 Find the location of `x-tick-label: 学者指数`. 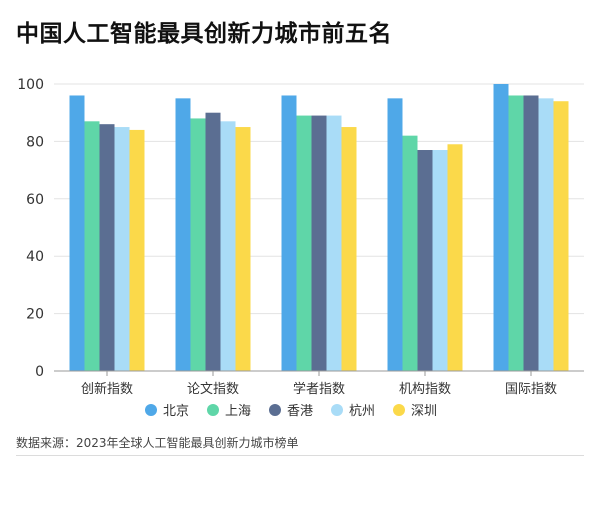

x-tick-label: 学者指数 is located at coordinates (319, 389).